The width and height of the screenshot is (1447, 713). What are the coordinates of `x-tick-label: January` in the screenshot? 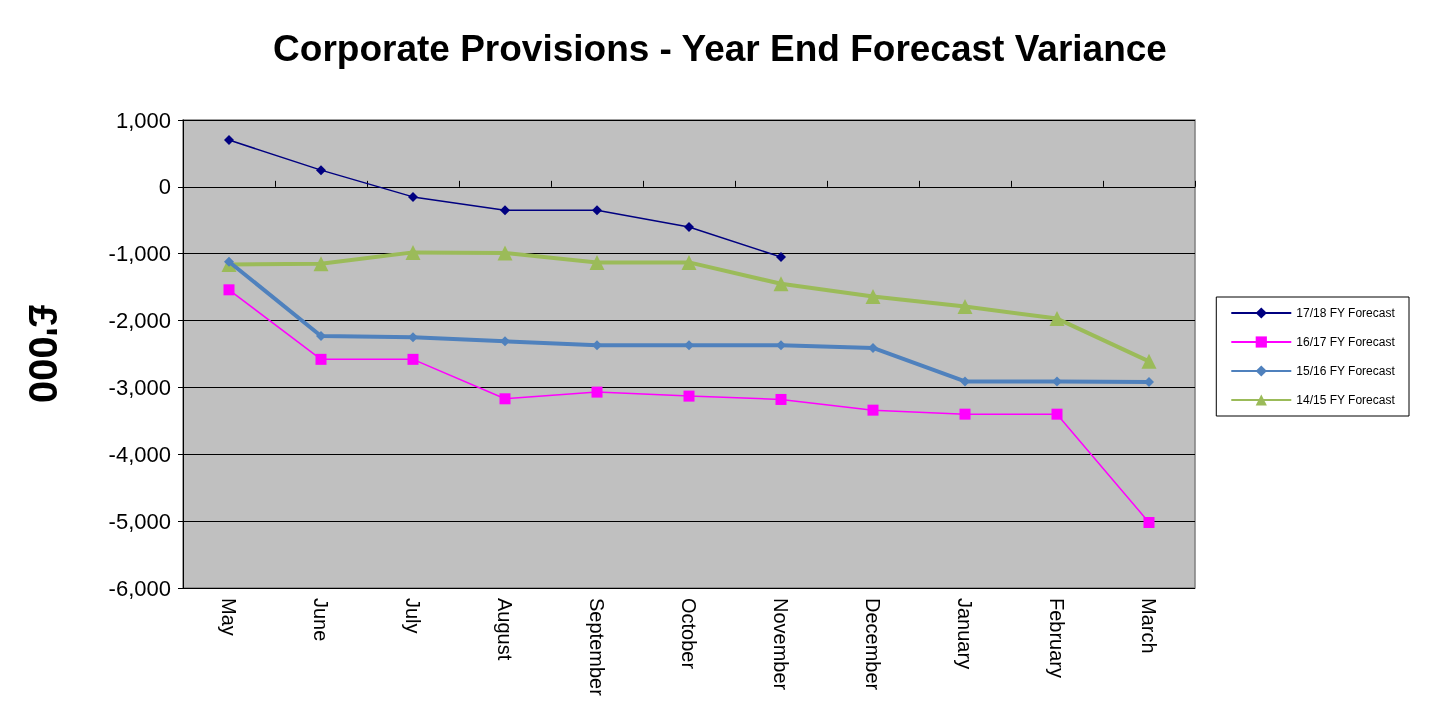 It's located at (965, 634).